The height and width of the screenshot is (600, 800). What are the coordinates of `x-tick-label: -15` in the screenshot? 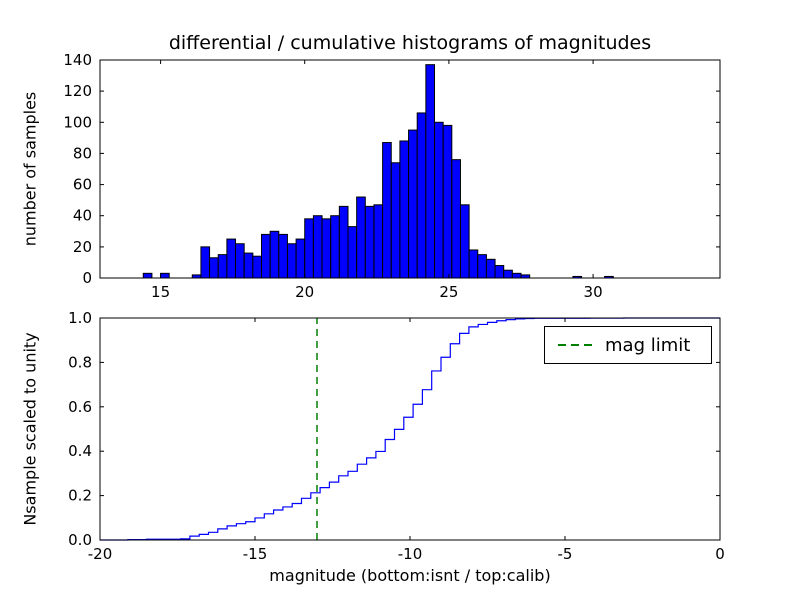 It's located at (255, 554).